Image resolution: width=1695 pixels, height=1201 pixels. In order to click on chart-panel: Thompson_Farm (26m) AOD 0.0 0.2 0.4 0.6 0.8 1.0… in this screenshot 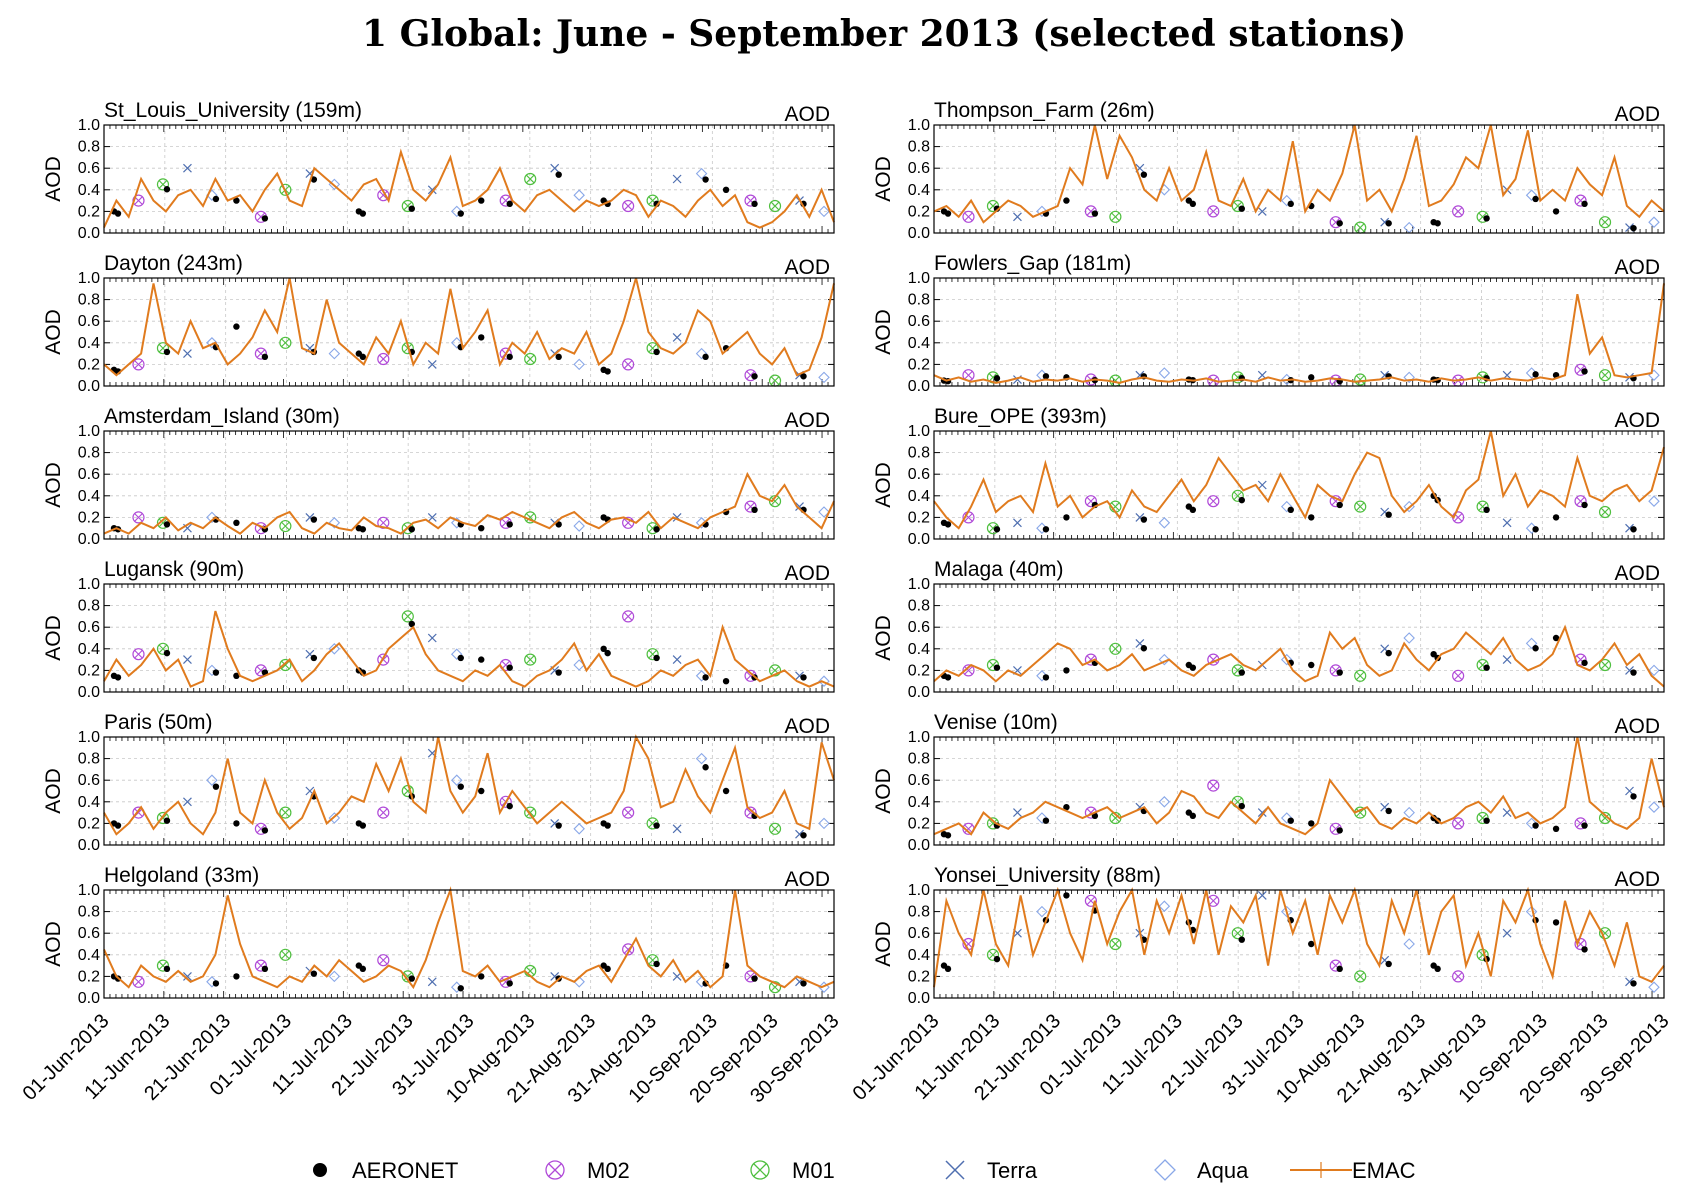, I will do `click(1268, 170)`.